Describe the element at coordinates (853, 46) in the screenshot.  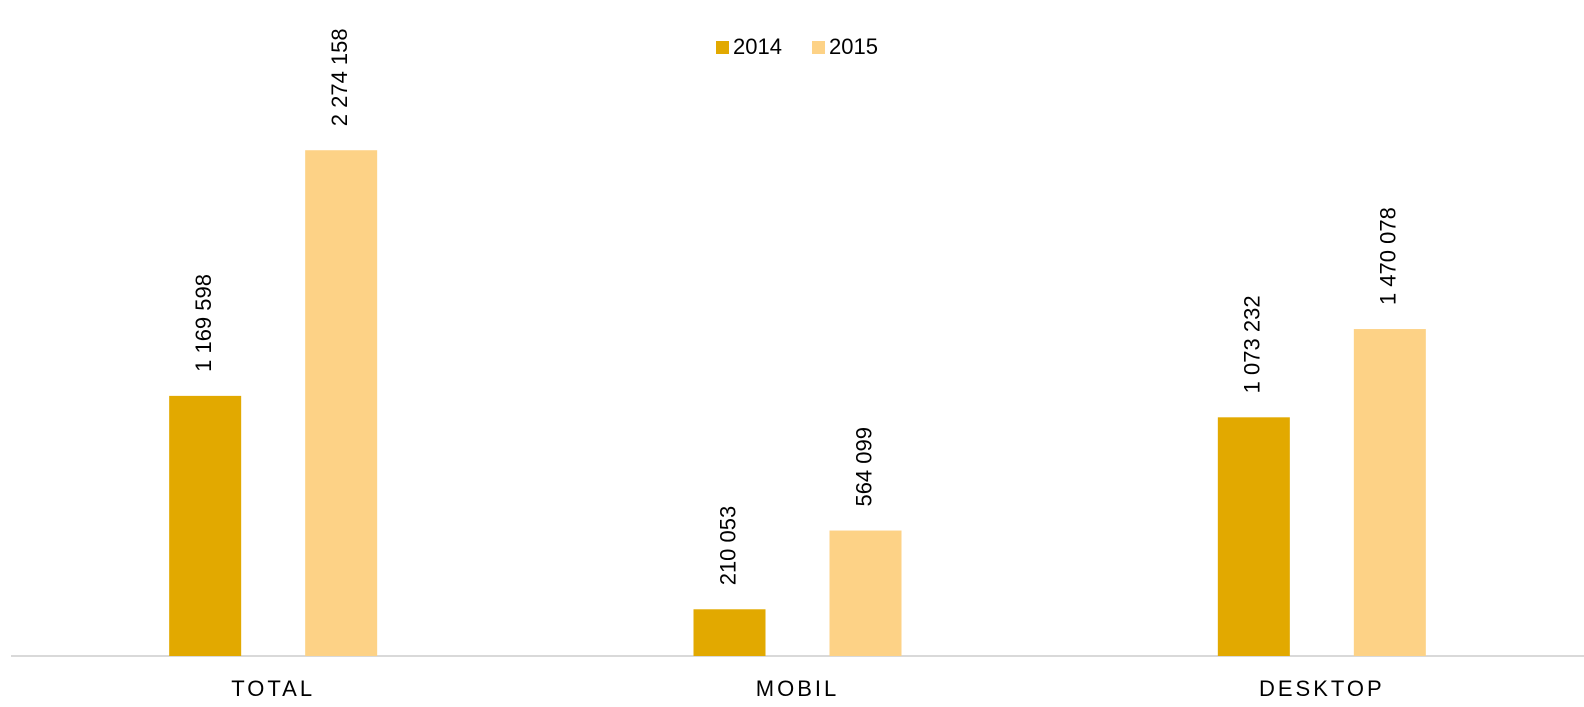
I see `legend-label: 2015` at that location.